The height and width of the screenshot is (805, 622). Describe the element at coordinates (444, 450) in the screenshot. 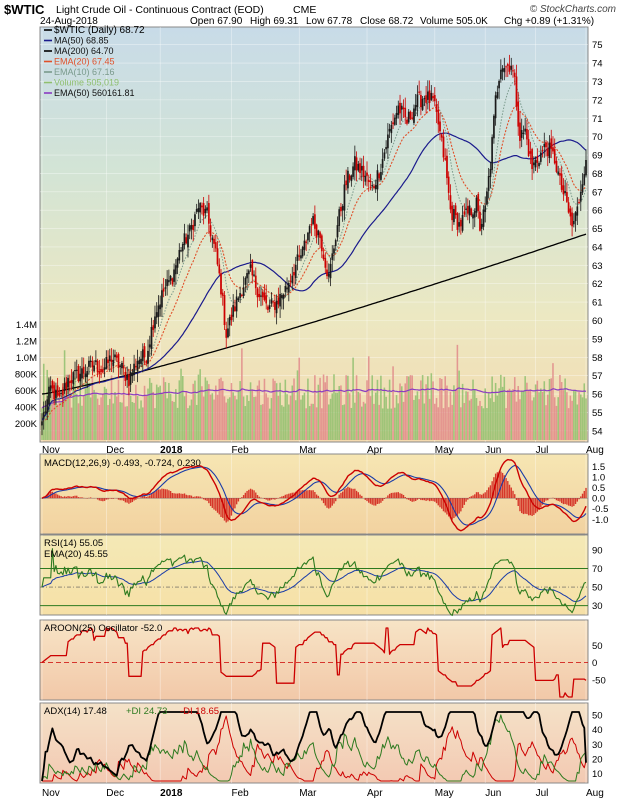

I see `month-tick-label: May` at that location.